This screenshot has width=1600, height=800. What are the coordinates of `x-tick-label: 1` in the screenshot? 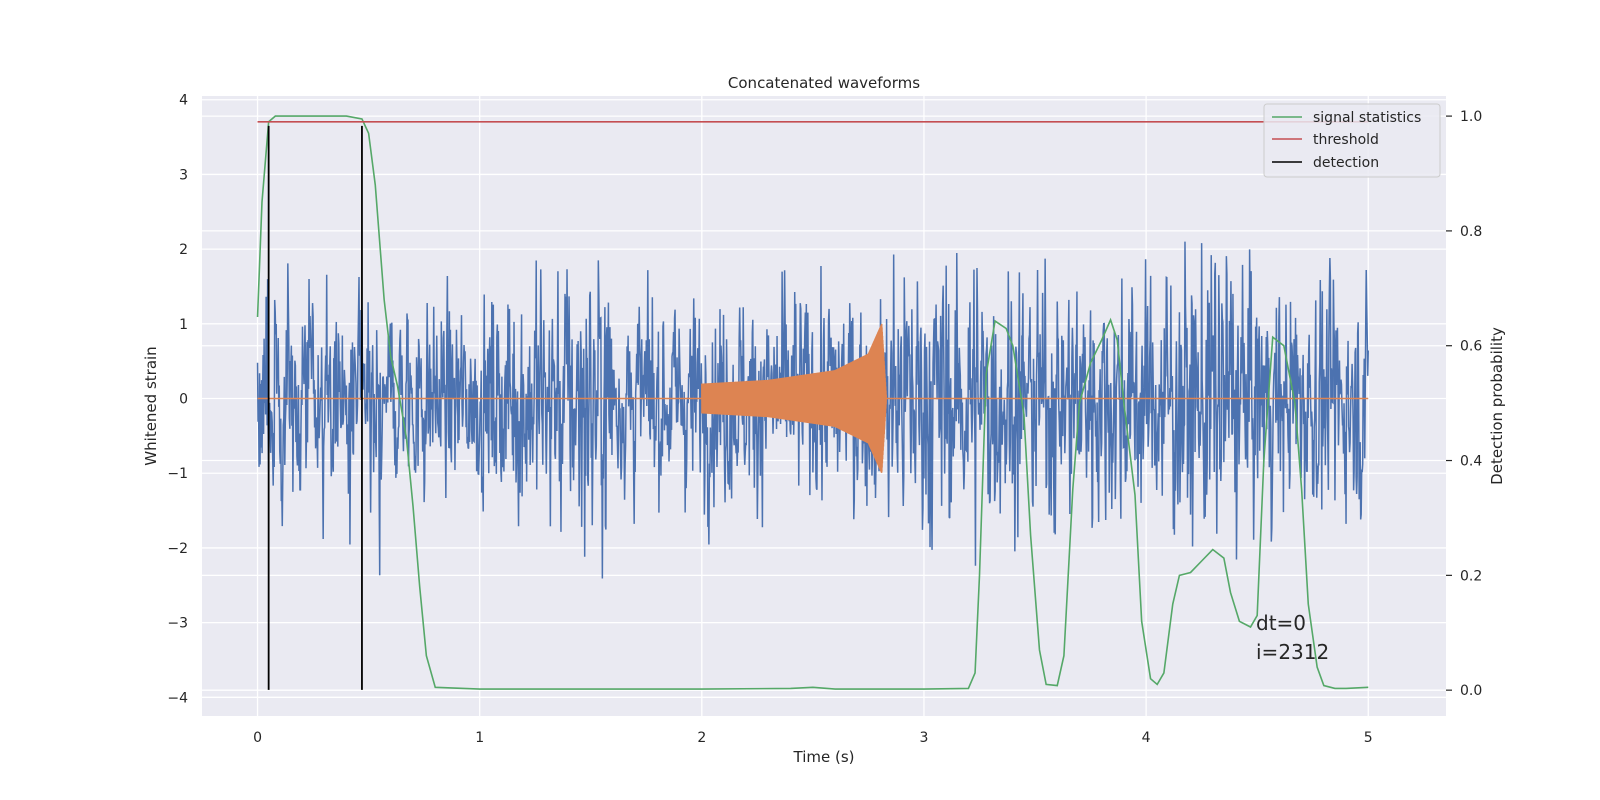 It's located at (479, 738).